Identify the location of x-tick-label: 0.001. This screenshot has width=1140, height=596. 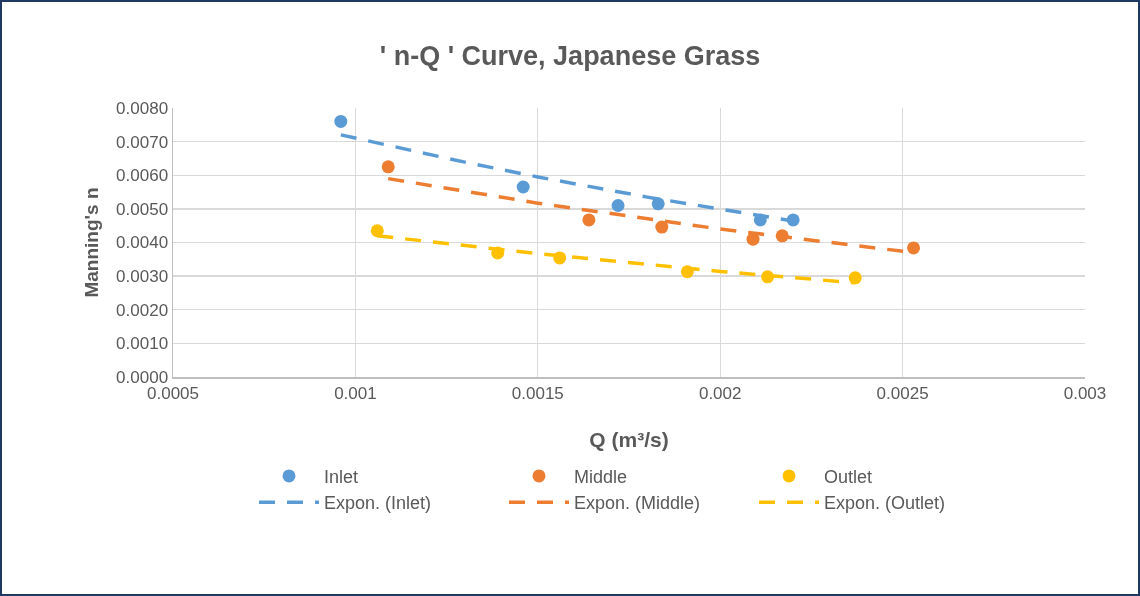
(355, 393).